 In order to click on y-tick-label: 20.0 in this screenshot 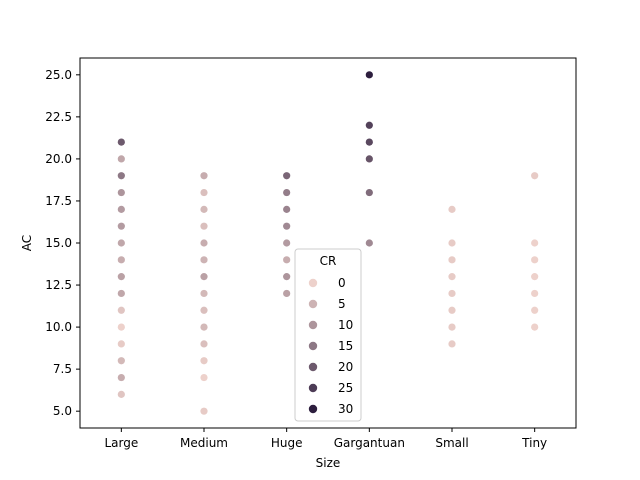, I will do `click(58, 159)`.